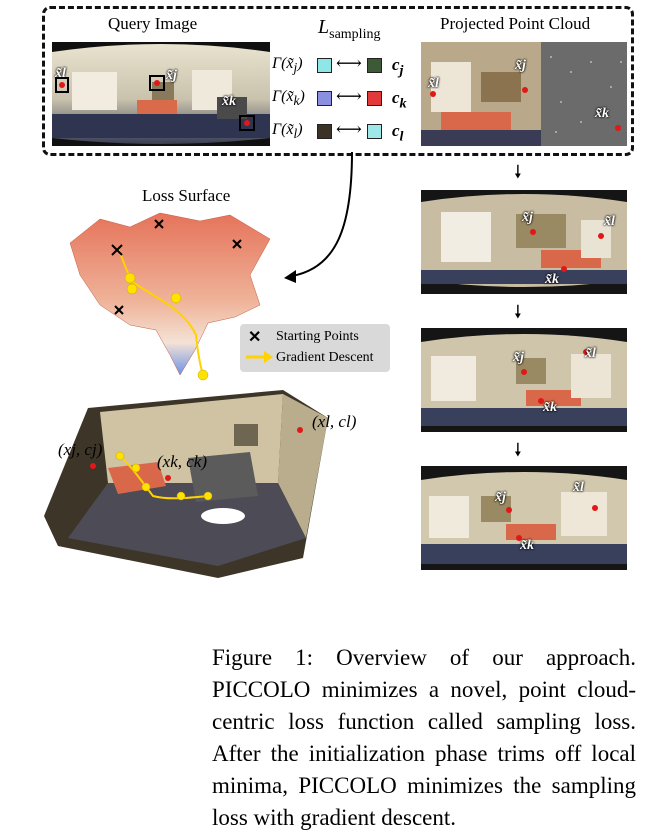 Image resolution: width=657 pixels, height=834 pixels. I want to click on legend-gradient-descent: Gradient Descent, so click(325, 357).